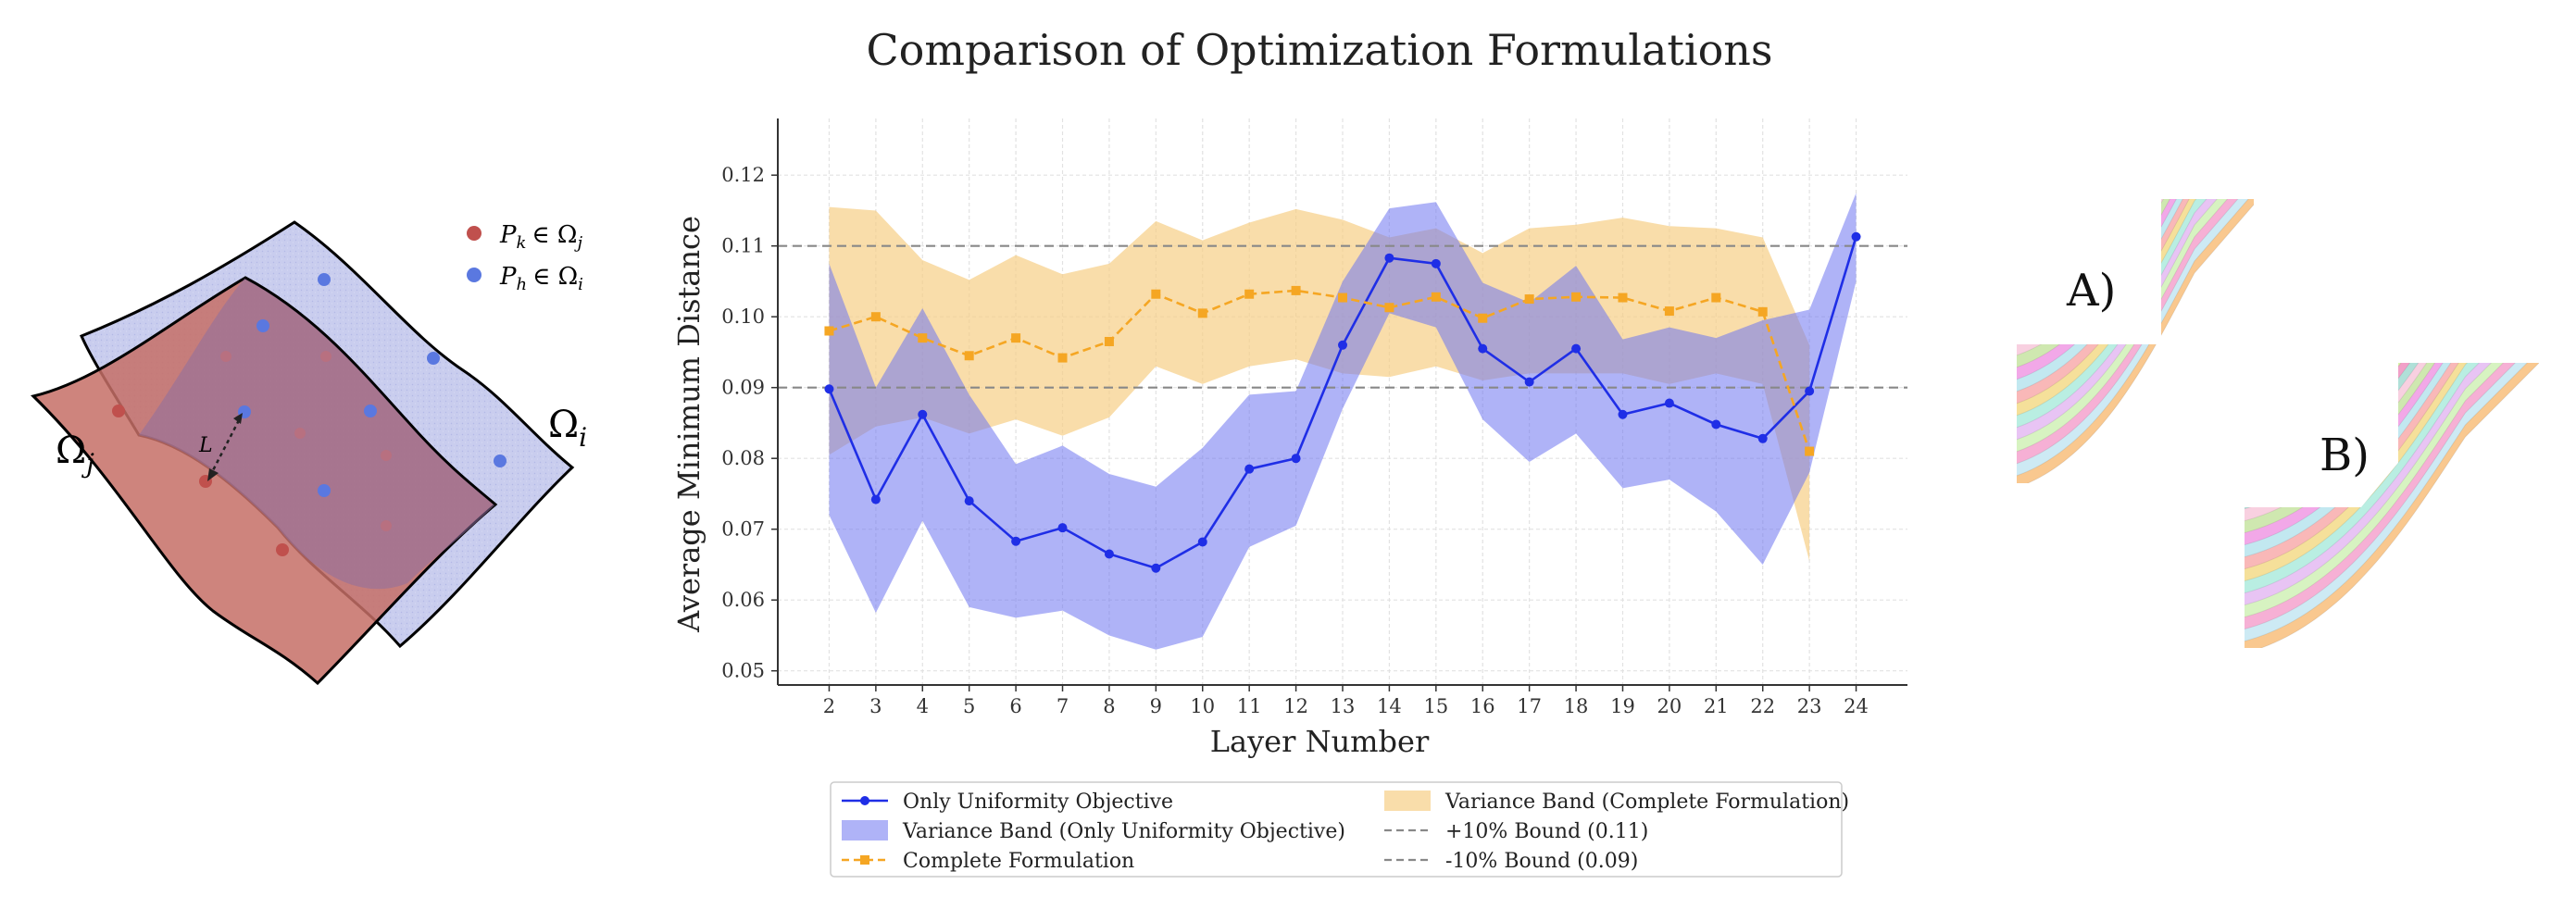 This screenshot has height=909, width=2576. Describe the element at coordinates (1203, 706) in the screenshot. I see `x-tick-label: 10` at that location.